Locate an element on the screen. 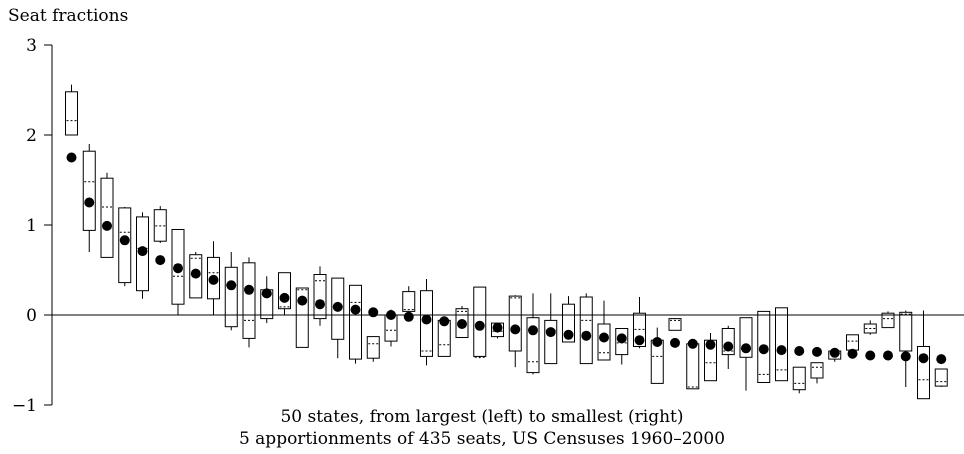 The height and width of the screenshot is (454, 964). y-axis-title: Seat fractions is located at coordinates (68, 16).